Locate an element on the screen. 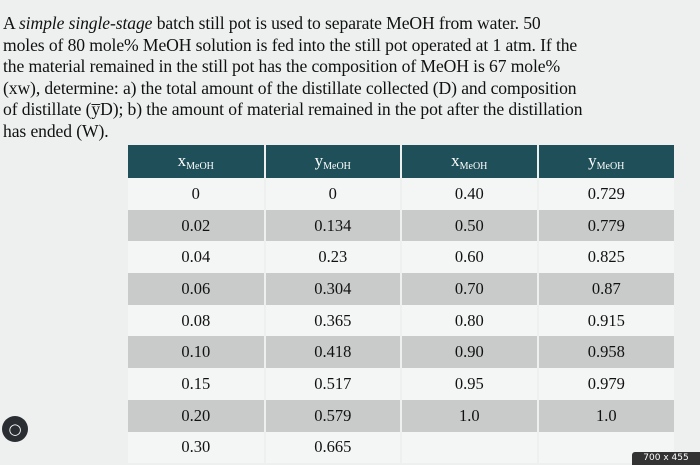 This screenshot has height=465, width=700. table-cell: 0.30 is located at coordinates (197, 447).